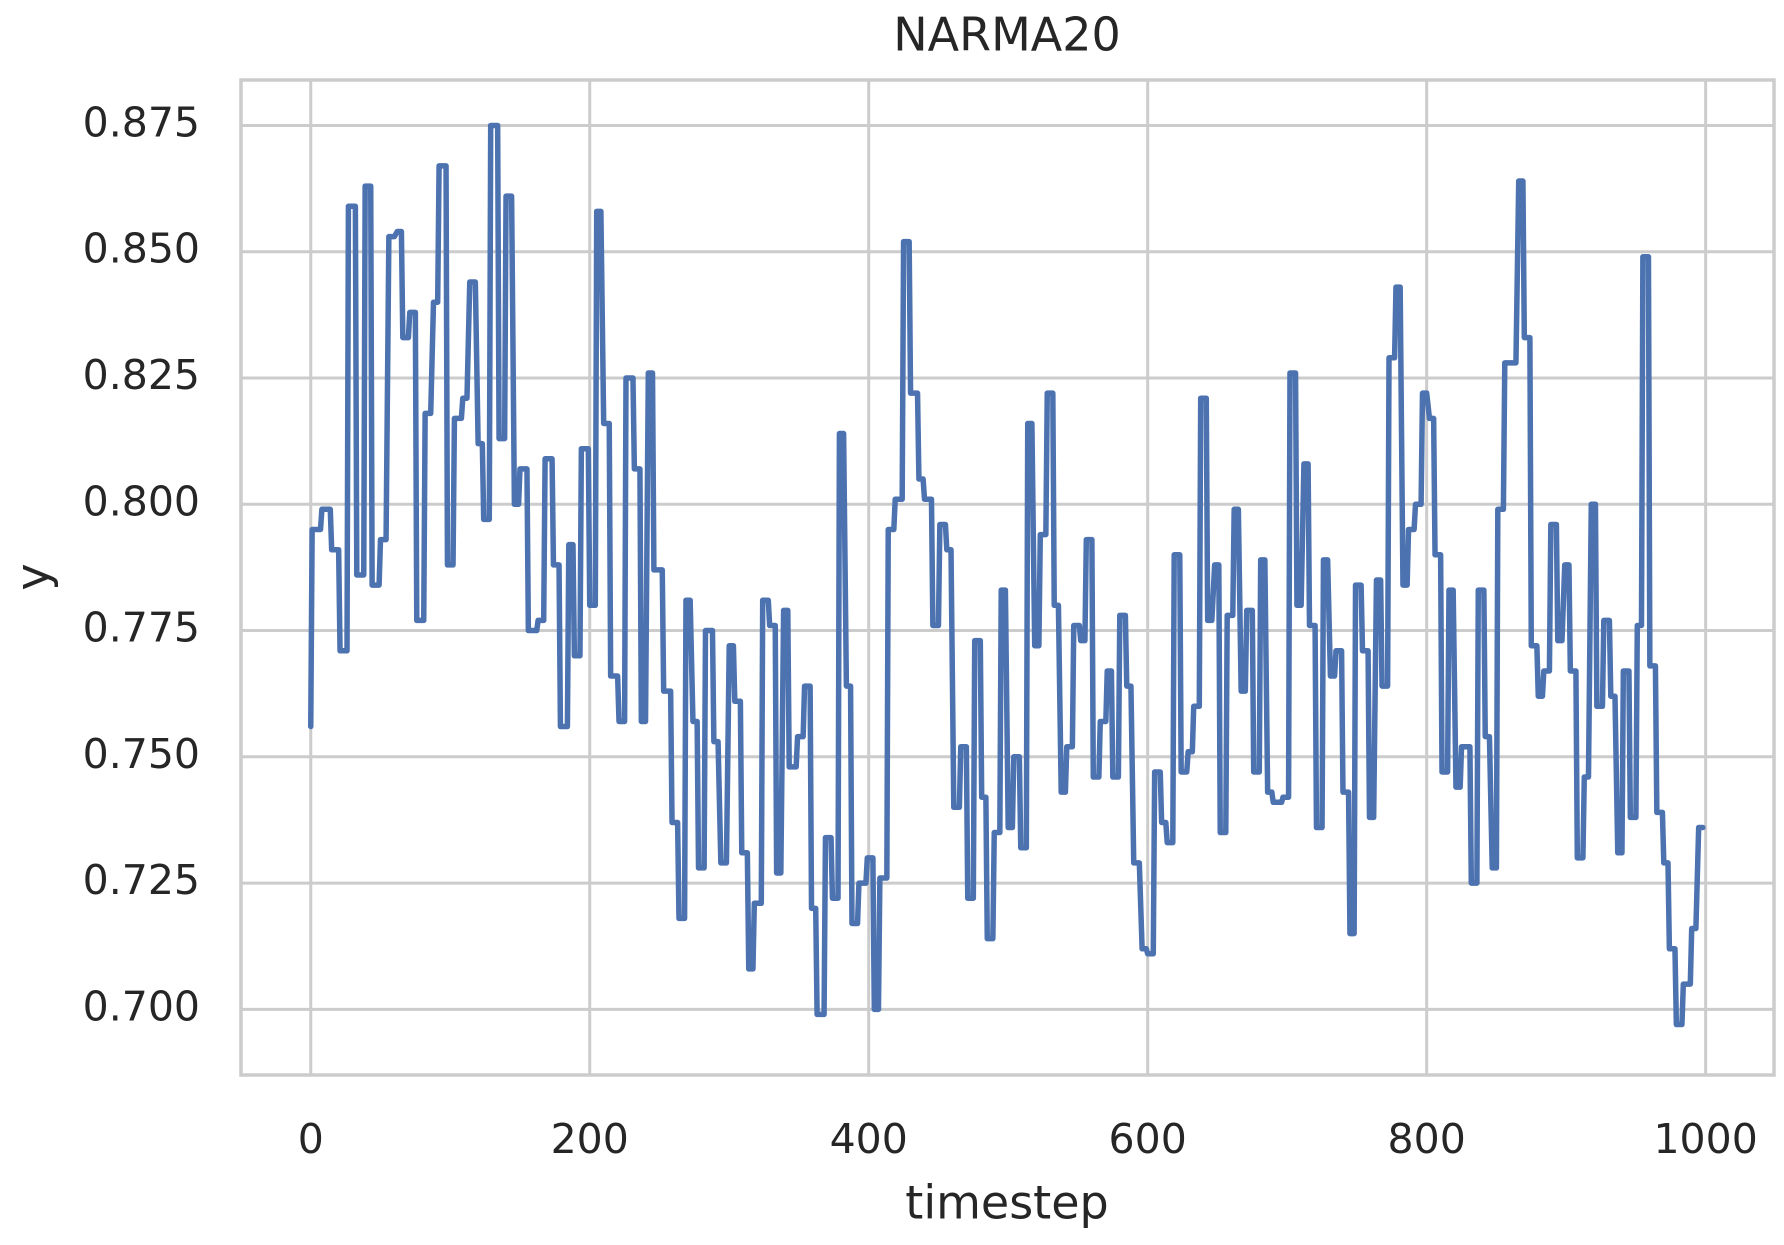 This screenshot has height=1245, width=1784. Describe the element at coordinates (1705, 1139) in the screenshot. I see `x-tick-label: 1000` at that location.